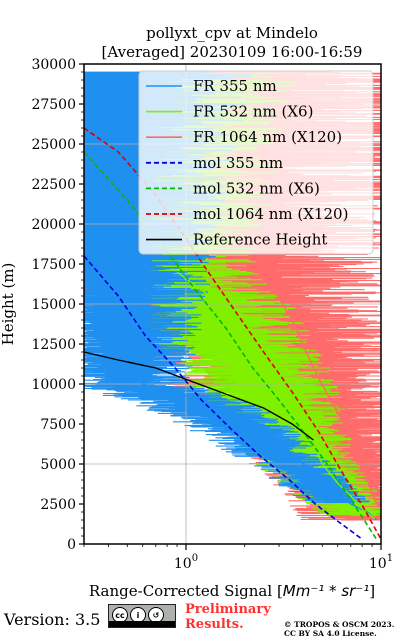  What do you see at coordinates (214, 624) in the screenshot?
I see `preliminary-line-2: Results.` at bounding box center [214, 624].